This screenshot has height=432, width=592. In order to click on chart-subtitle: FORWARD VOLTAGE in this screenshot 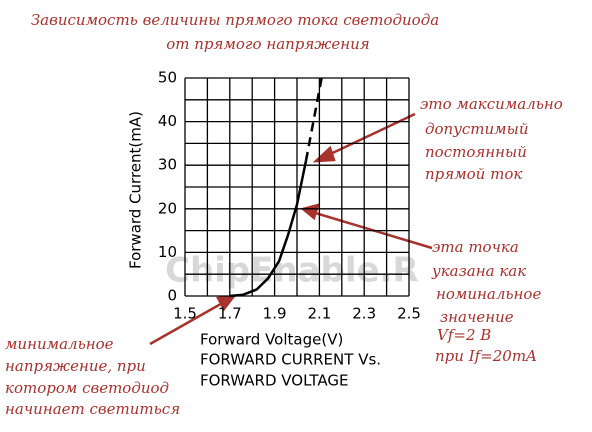, I will do `click(274, 381)`.